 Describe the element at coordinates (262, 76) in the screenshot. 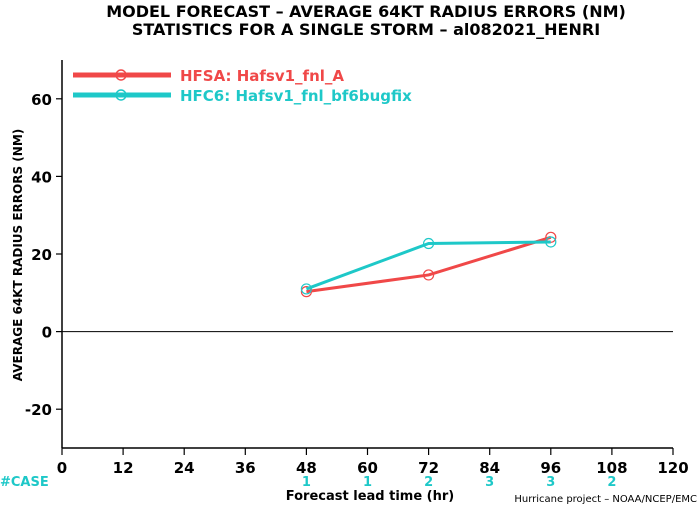

I see `legend-label-1: HFSA: Hafsv1_fnl_A` at that location.